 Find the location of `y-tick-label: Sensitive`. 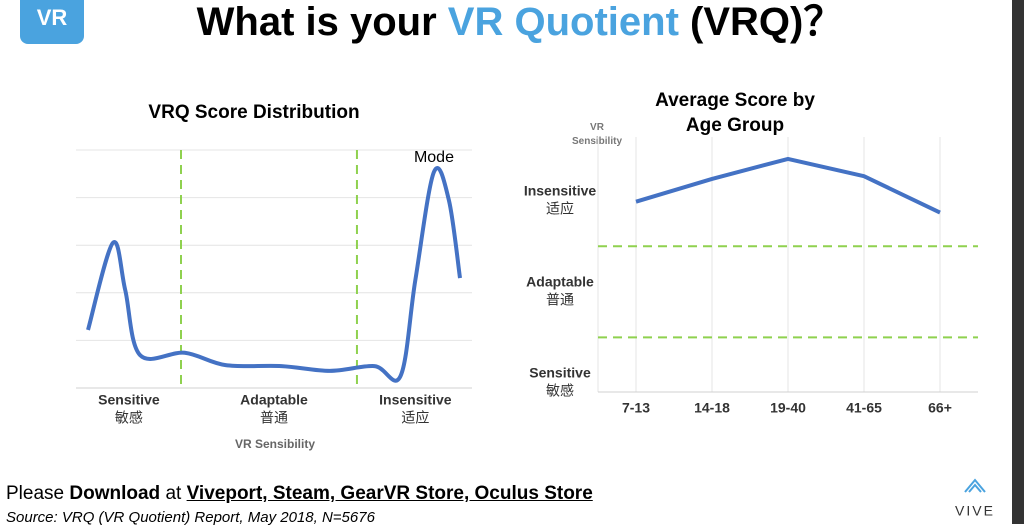

y-tick-label: Sensitive is located at coordinates (560, 373).